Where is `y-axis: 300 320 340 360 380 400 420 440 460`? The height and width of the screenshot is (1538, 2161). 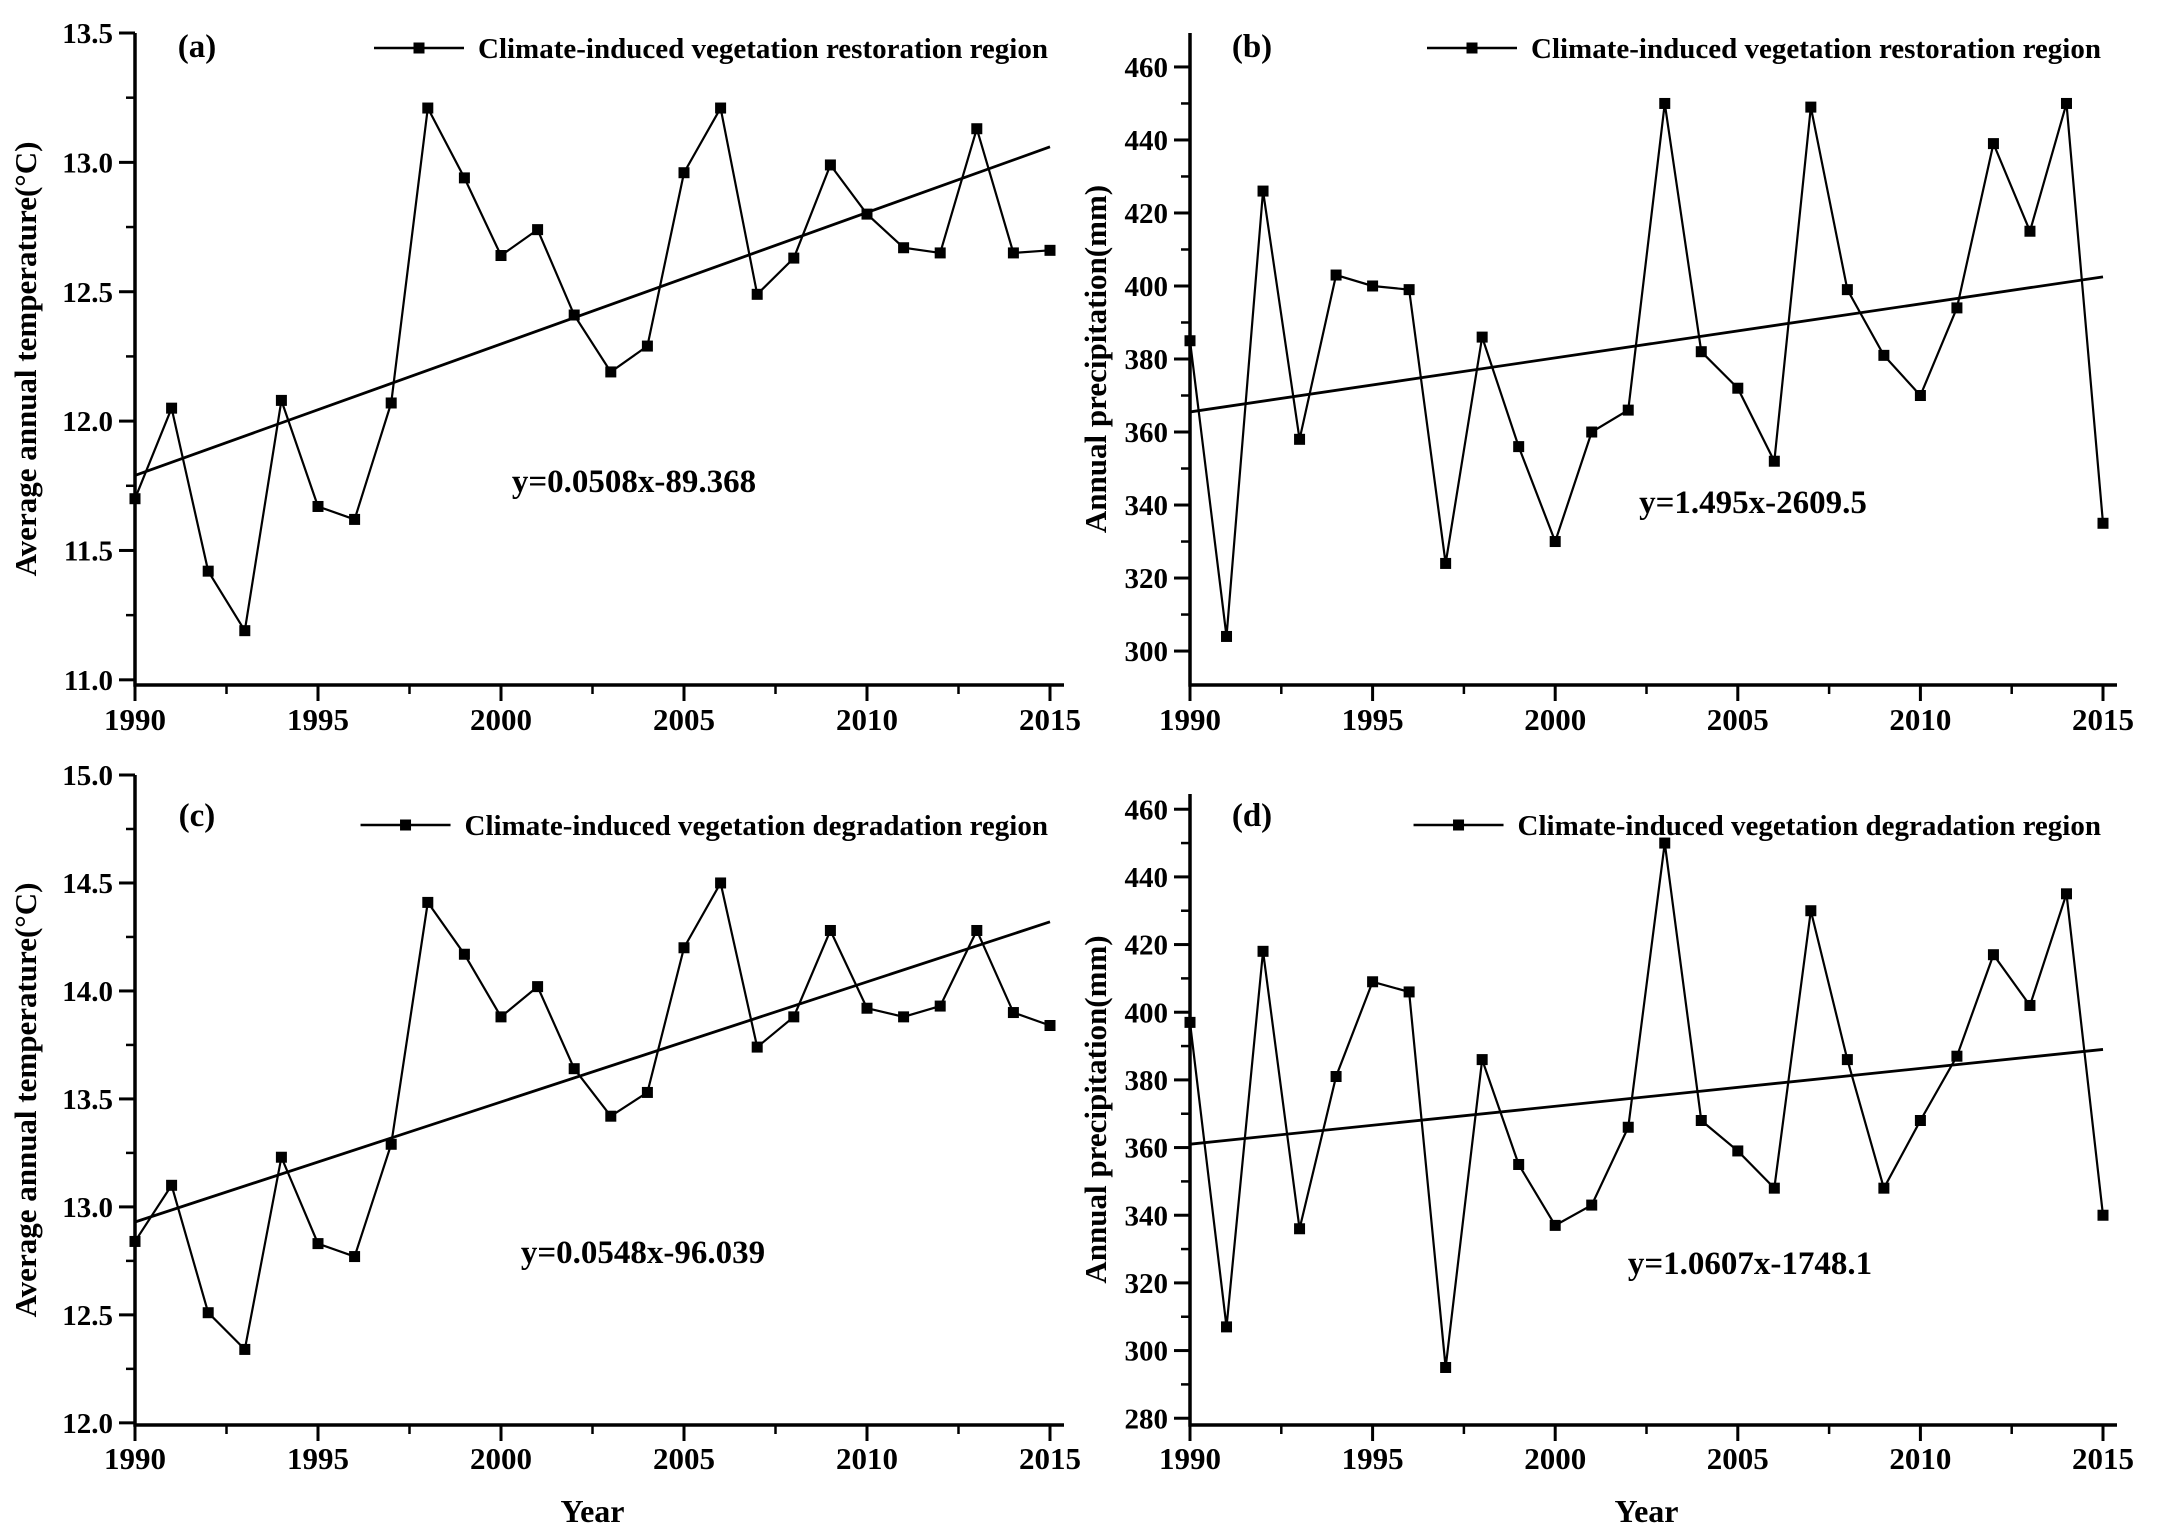
y-axis: 300 320 340 360 380 400 420 440 460 is located at coordinates (1157, 360).